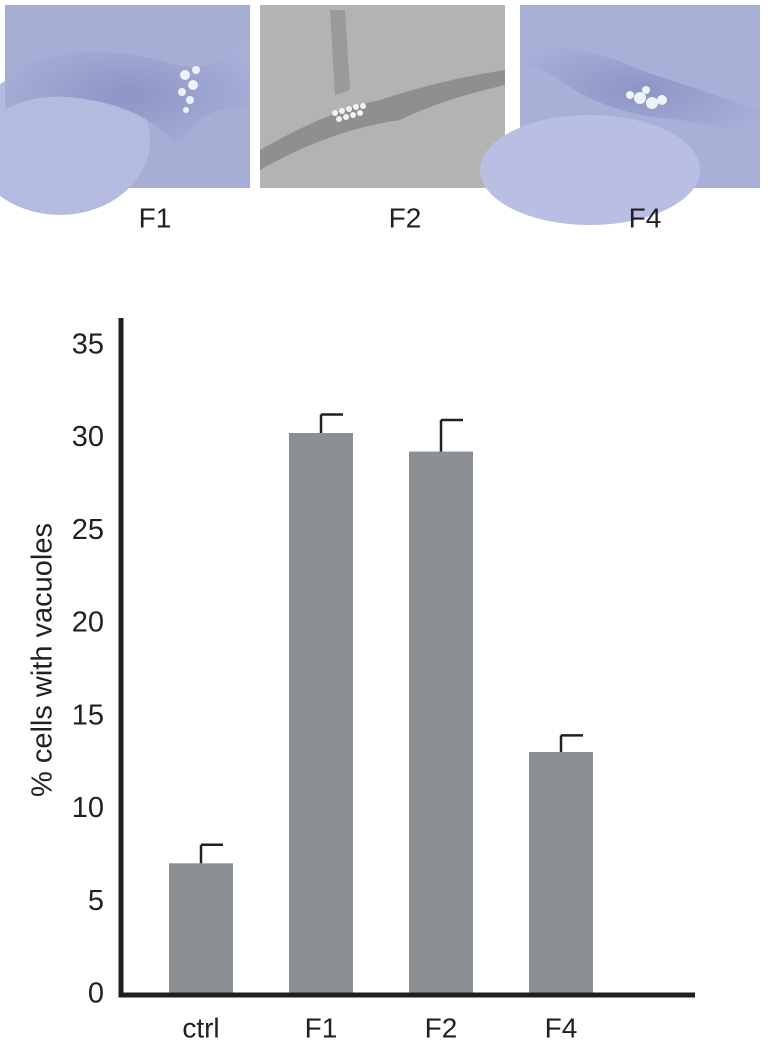  I want to click on image-label: F4, so click(645, 217).